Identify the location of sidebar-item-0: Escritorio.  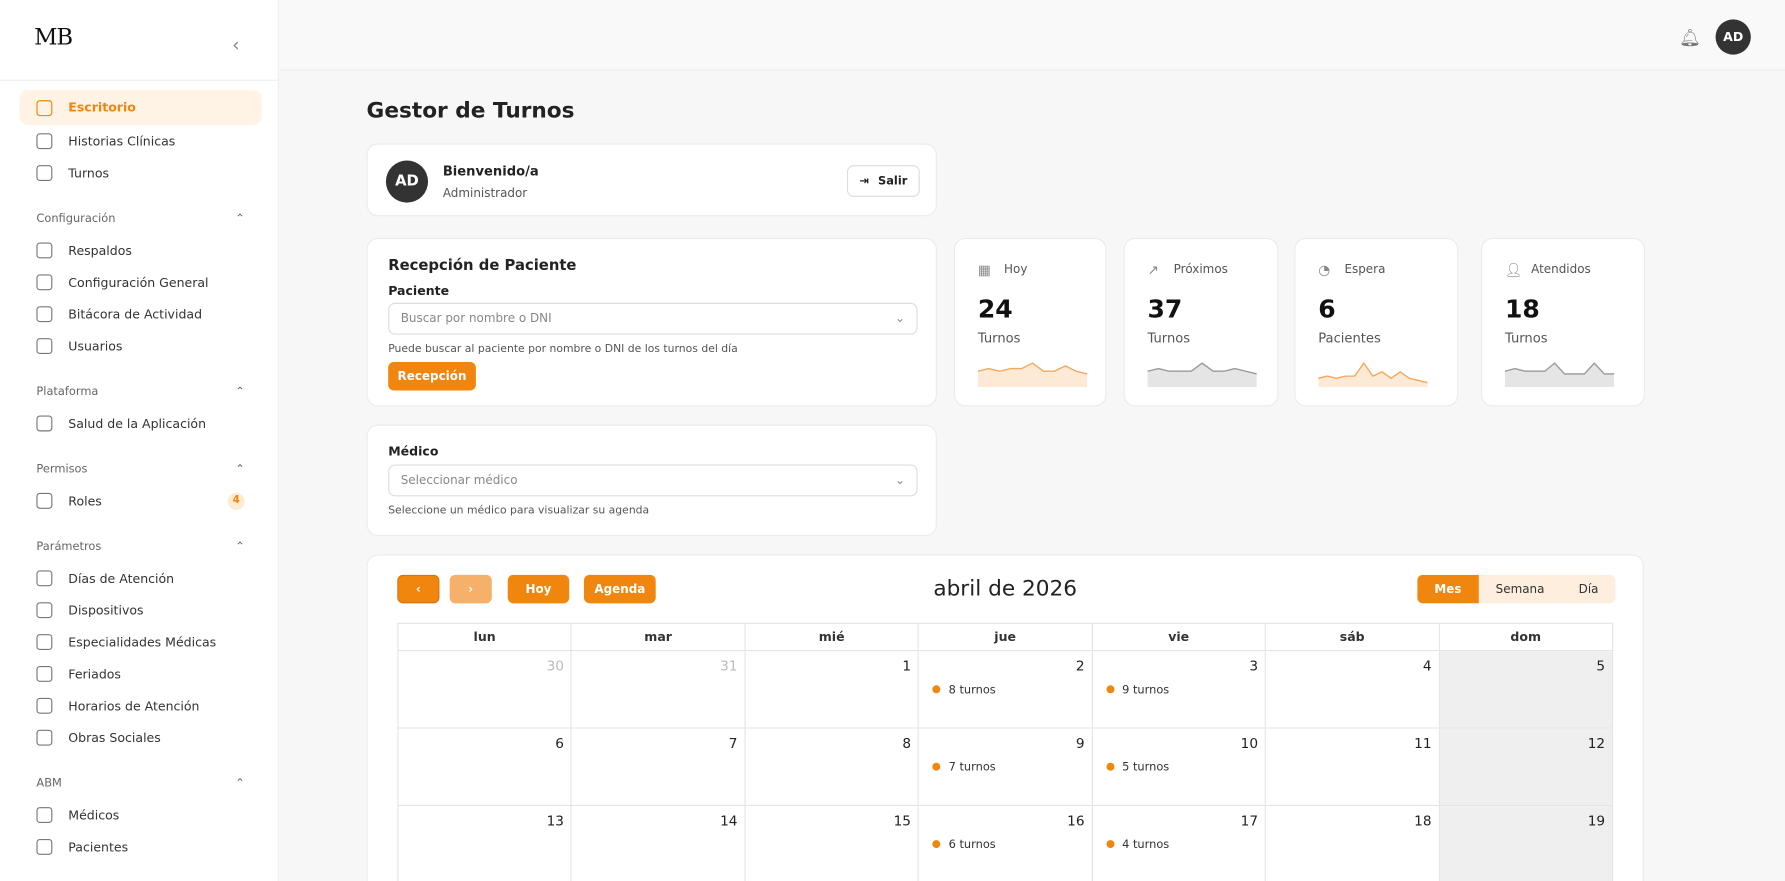
(140, 107).